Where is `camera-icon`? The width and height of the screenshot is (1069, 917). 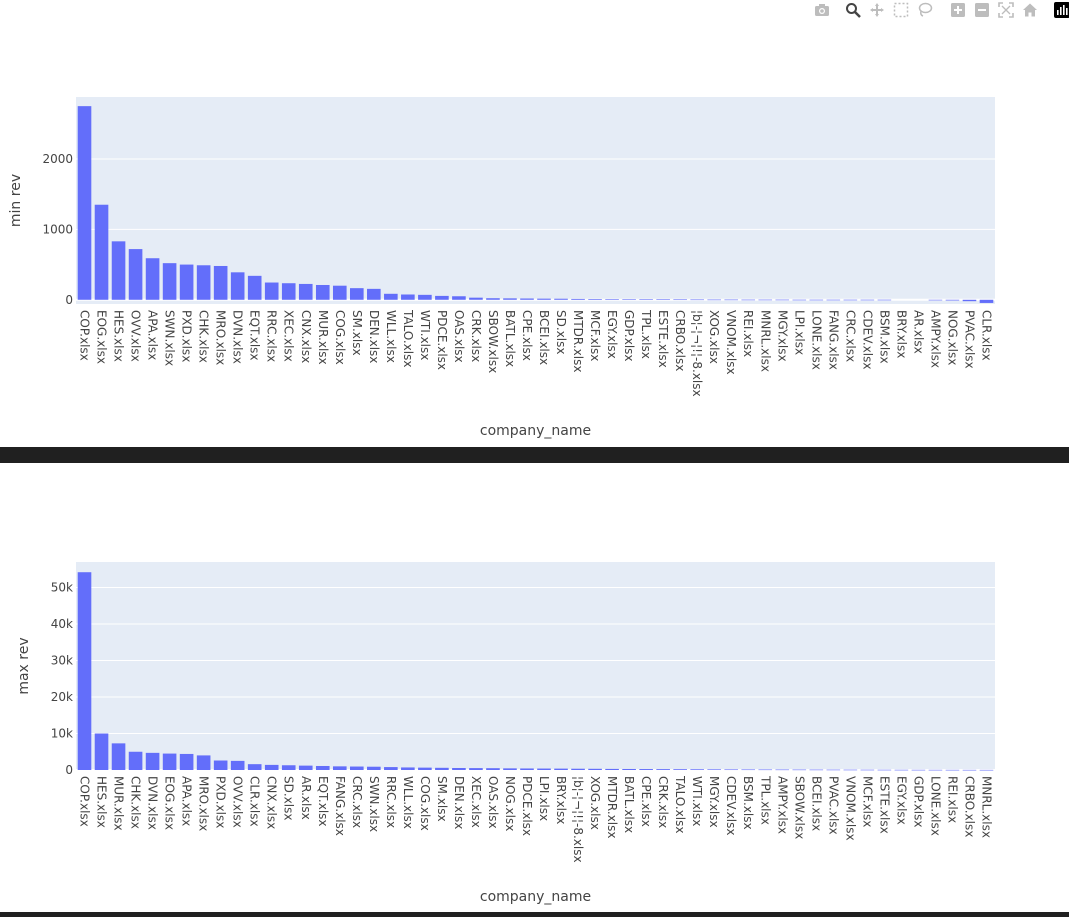
camera-icon is located at coordinates (822, 10).